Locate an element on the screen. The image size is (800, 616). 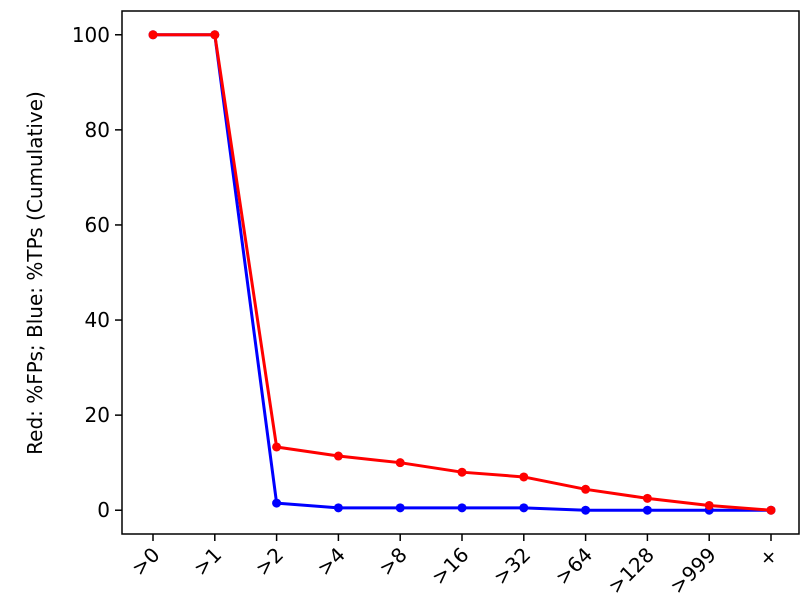
y-tick-label: 60 is located at coordinates (97, 225).